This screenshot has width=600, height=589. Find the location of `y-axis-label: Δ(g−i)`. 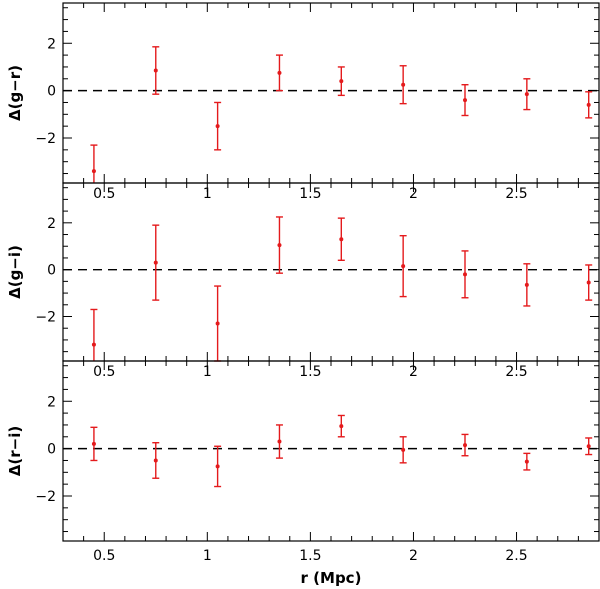

y-axis-label: Δ(g−i) is located at coordinates (15, 272).